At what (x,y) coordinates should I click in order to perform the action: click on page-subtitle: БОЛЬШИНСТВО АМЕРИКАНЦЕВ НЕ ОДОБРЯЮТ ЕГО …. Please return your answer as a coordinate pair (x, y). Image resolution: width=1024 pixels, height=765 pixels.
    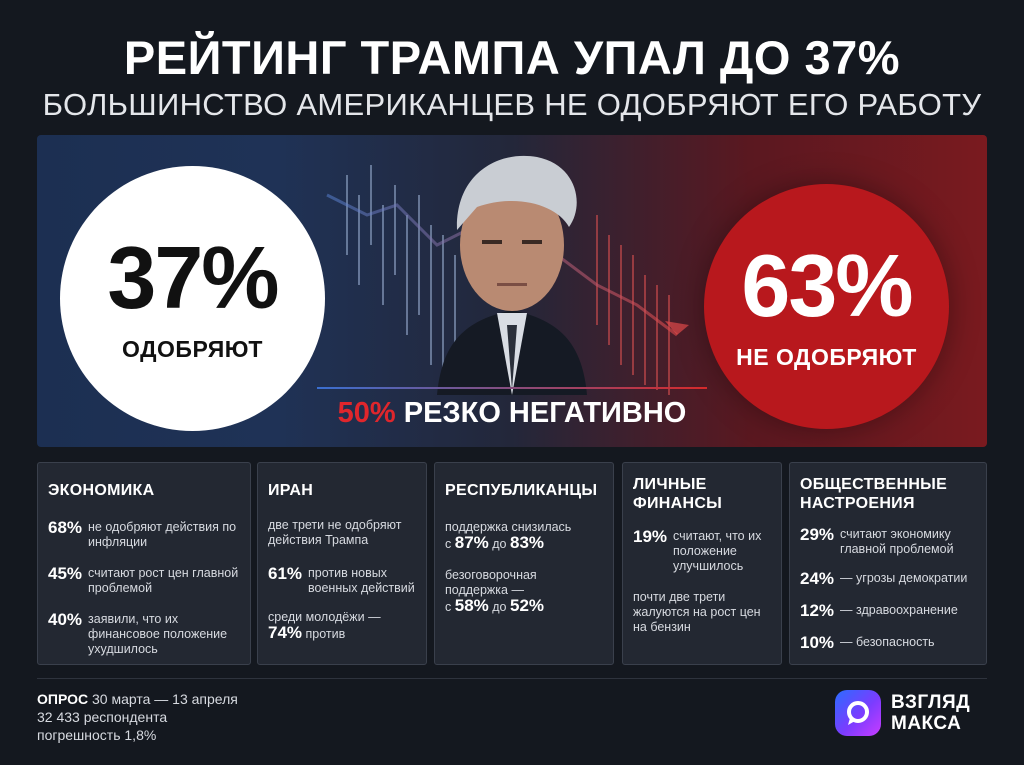
    Looking at the image, I should click on (512, 104).